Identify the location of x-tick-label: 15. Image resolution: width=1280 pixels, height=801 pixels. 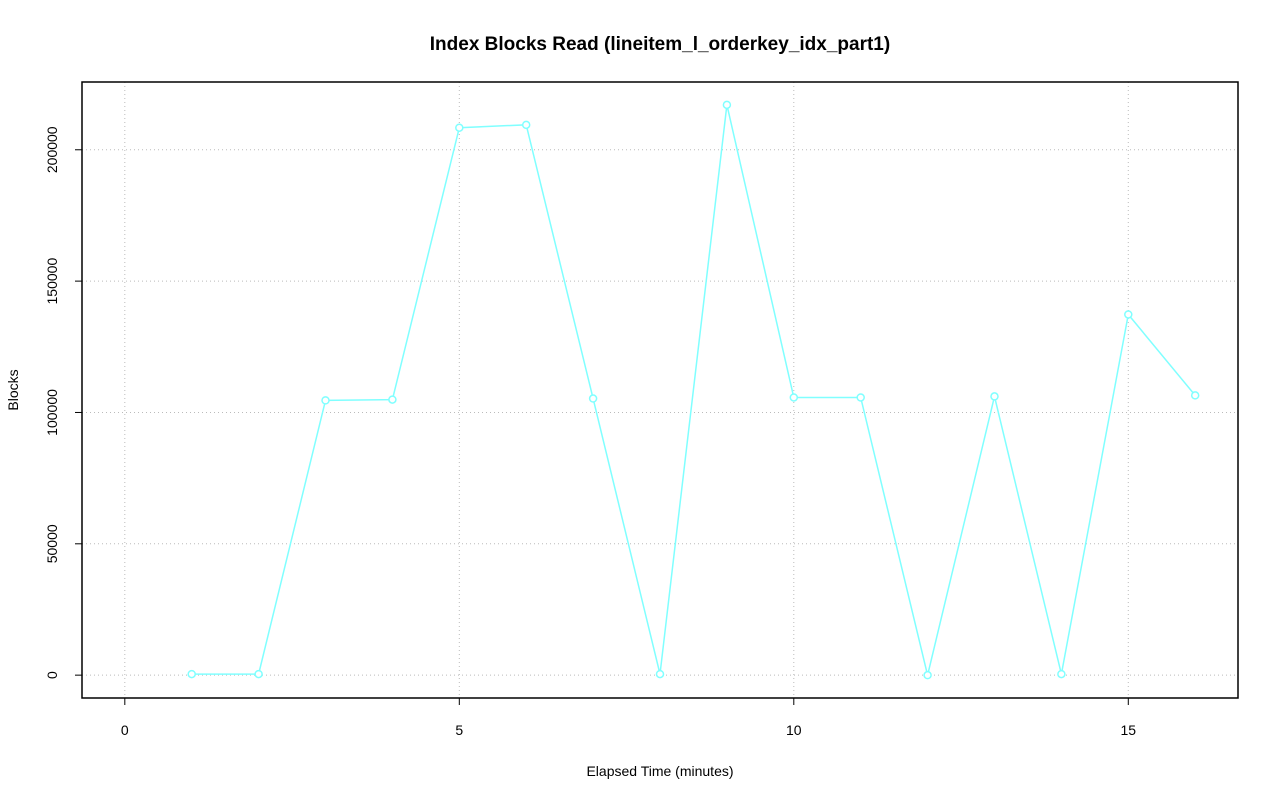
(1128, 730).